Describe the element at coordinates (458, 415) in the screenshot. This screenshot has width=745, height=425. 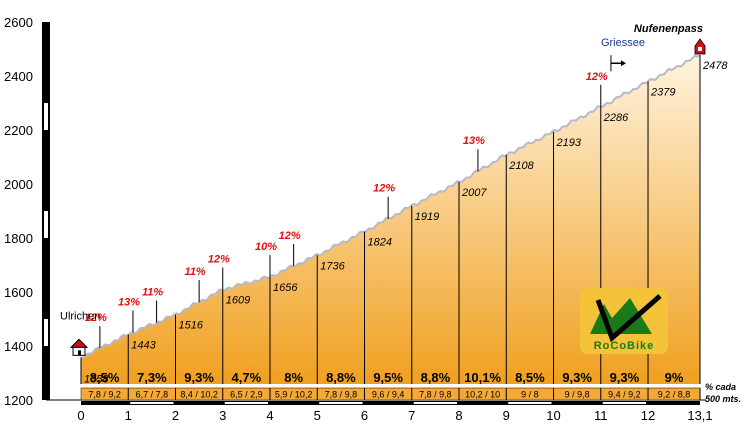
I see `x-tick-label: 8` at that location.